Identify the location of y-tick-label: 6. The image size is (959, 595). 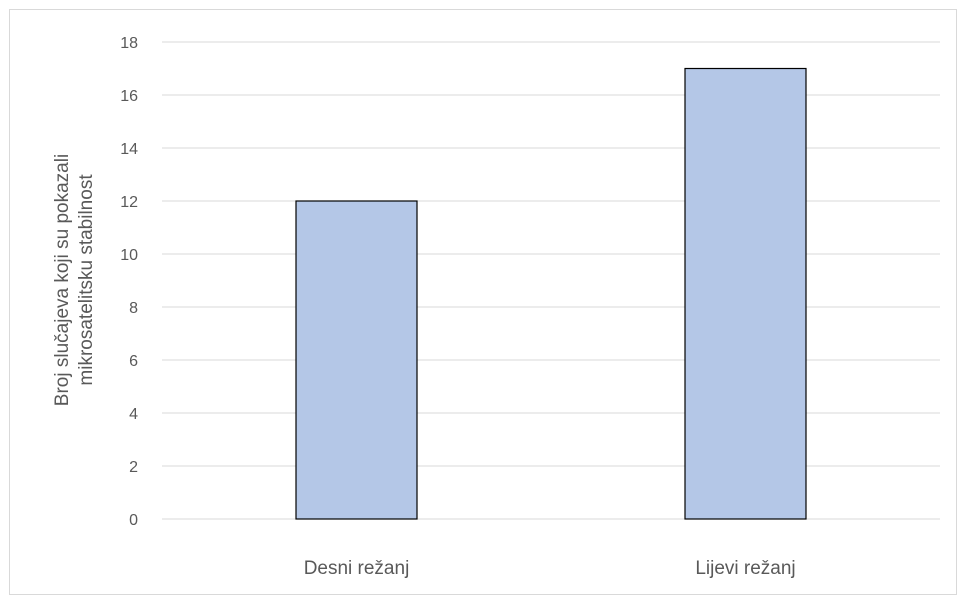
(133, 361).